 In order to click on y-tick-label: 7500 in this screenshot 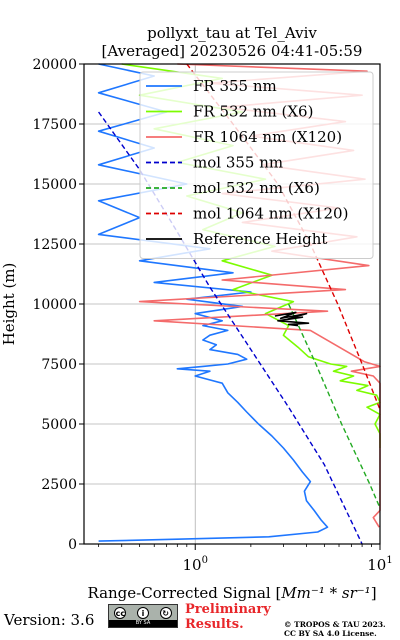, I will do `click(59, 365)`.